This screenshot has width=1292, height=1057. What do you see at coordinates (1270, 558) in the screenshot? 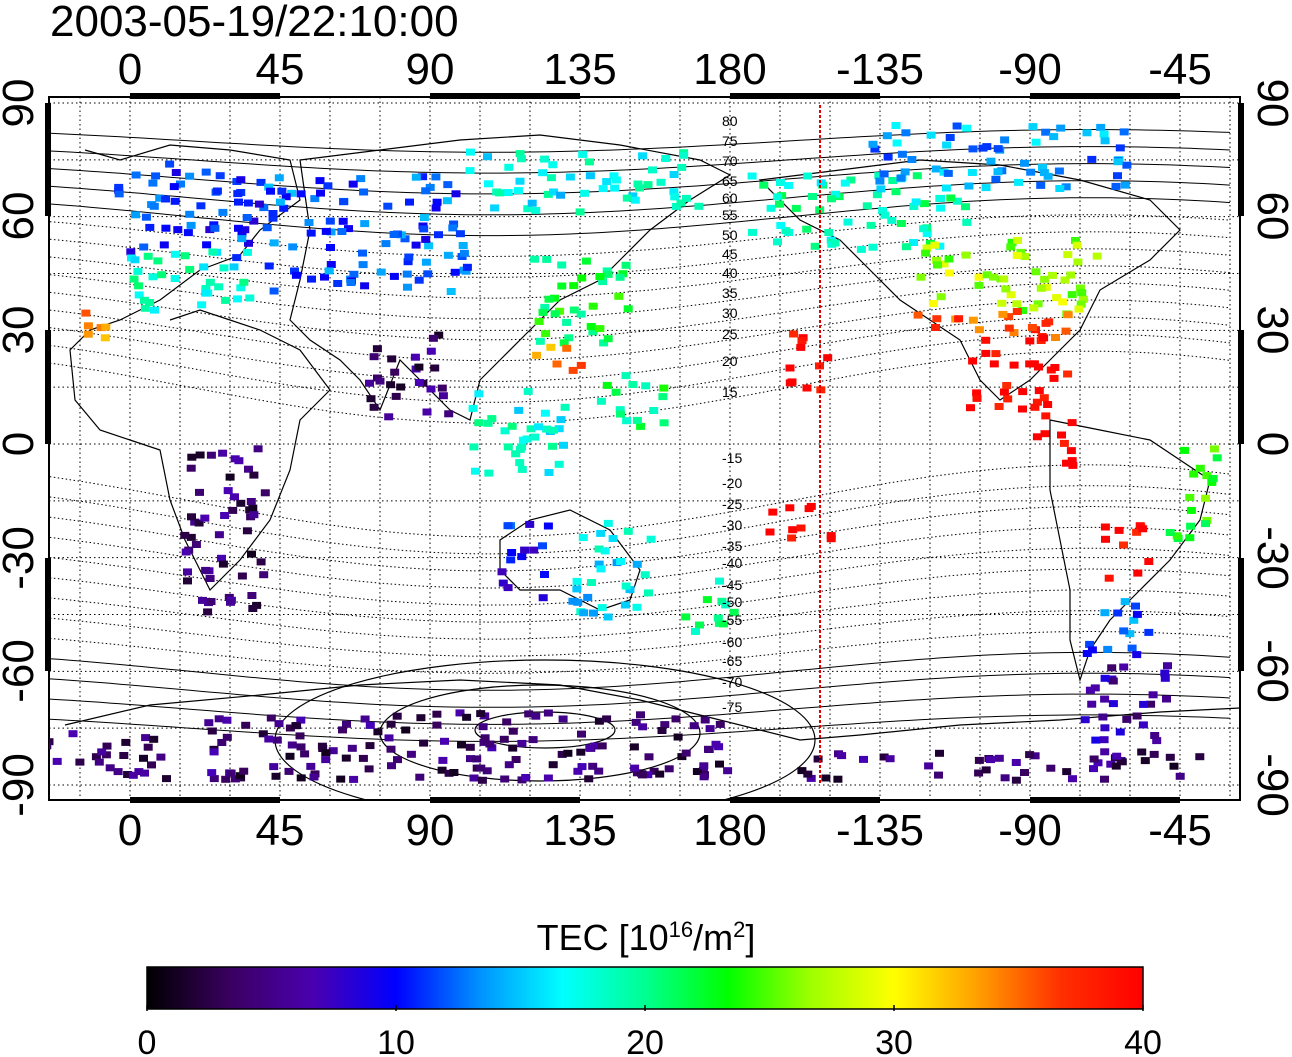
I see `lat-tick-right: -30` at bounding box center [1270, 558].